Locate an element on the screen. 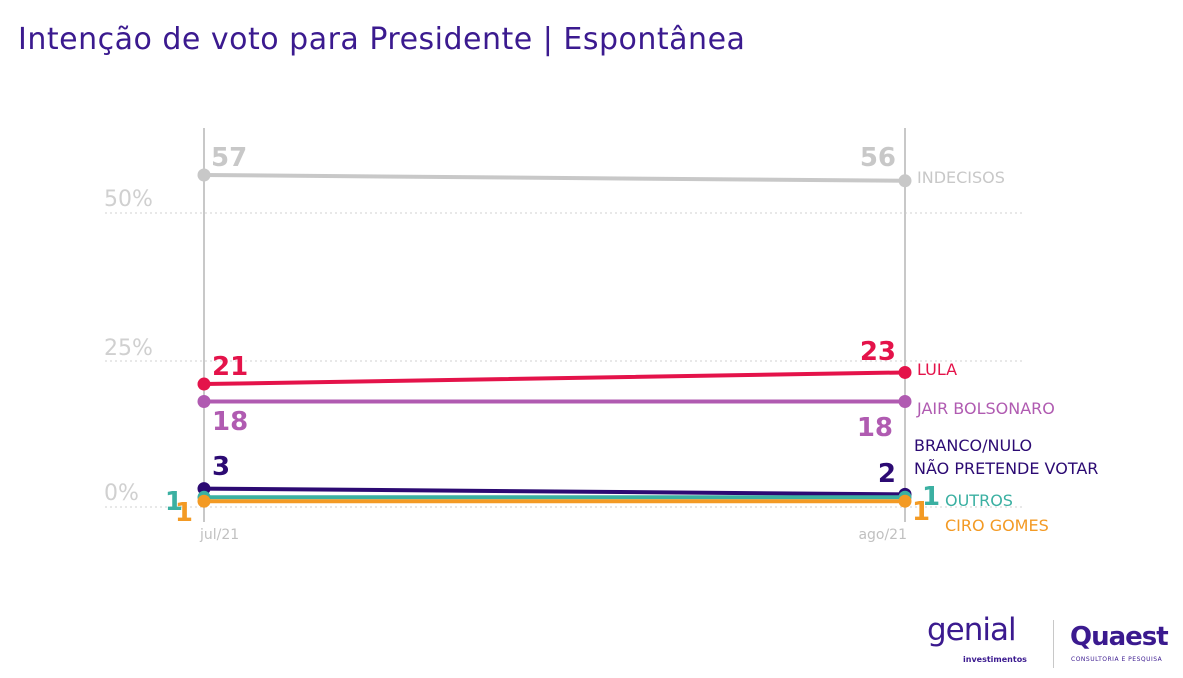  series-name-label: LULA is located at coordinates (937, 369).